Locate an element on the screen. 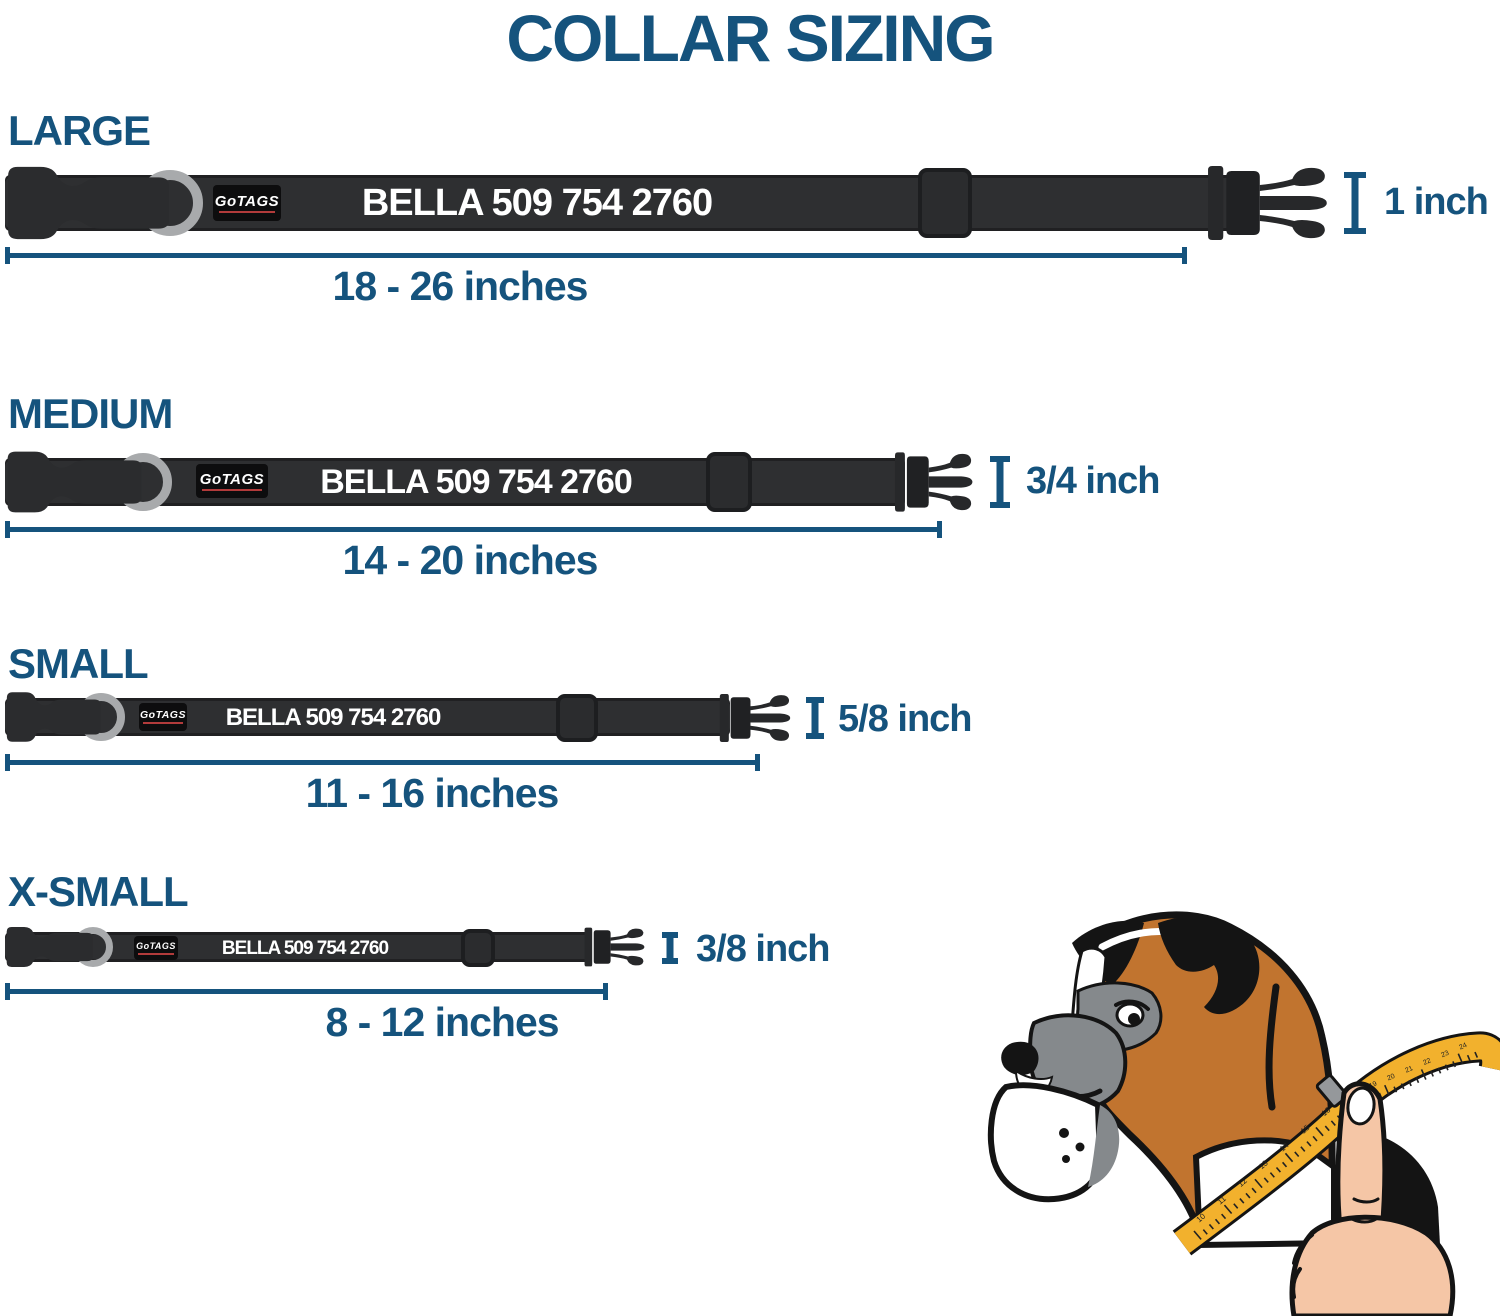 This screenshot has width=1500, height=1316. neck-crease is located at coordinates (1272, 1047).